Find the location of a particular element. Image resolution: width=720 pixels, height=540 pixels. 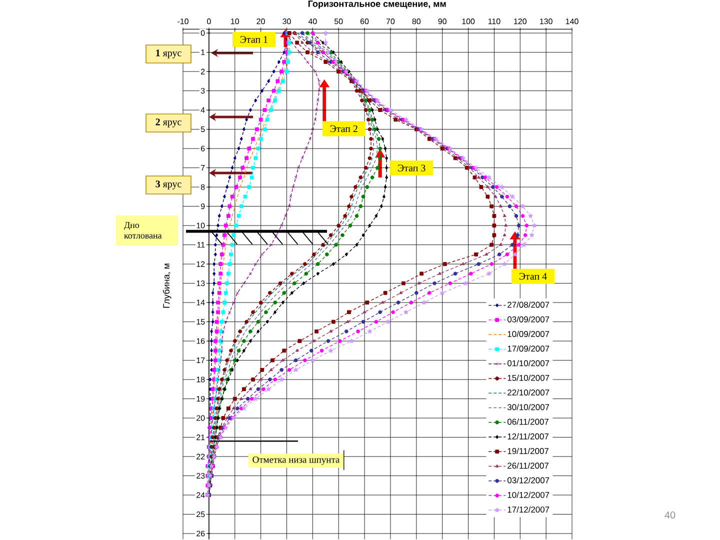

legend-label: 15/10/2007 is located at coordinates (529, 377).